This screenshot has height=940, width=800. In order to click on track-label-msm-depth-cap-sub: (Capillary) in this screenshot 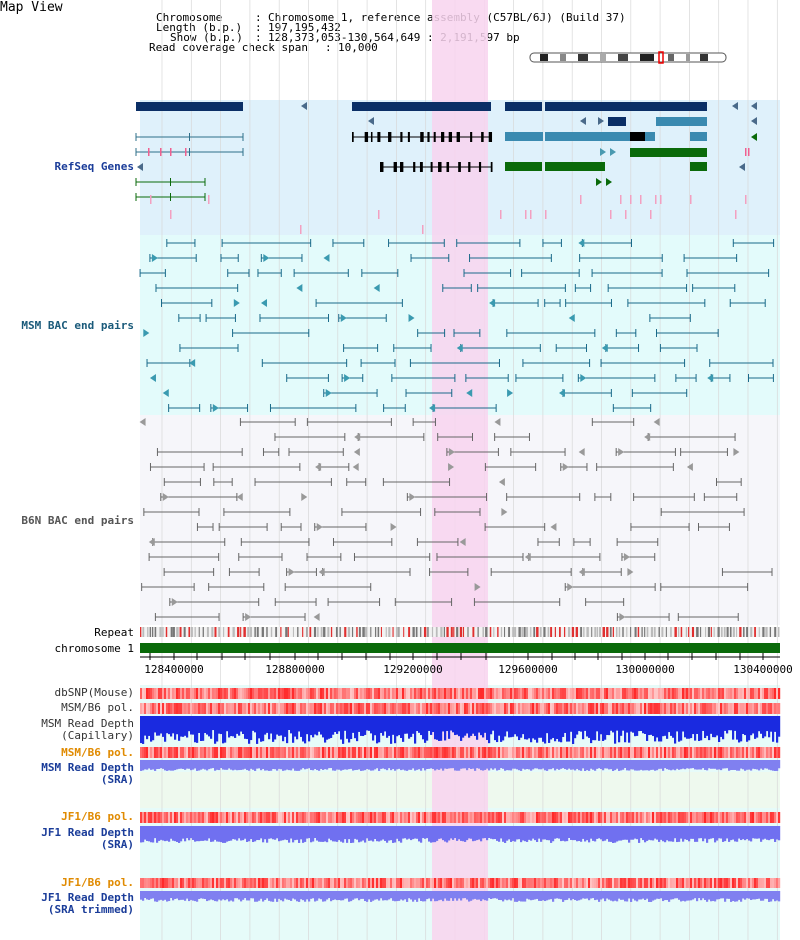, I will do `click(97, 735)`.